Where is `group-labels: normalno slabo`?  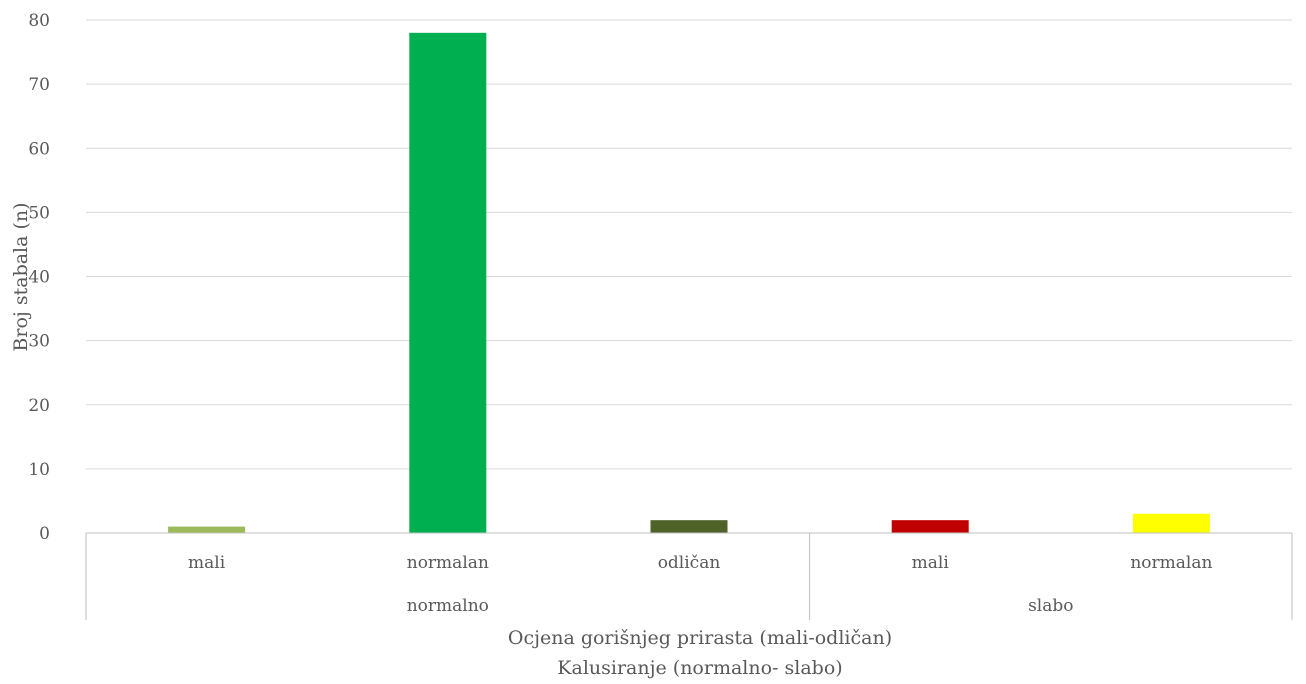 group-labels: normalno slabo is located at coordinates (740, 606).